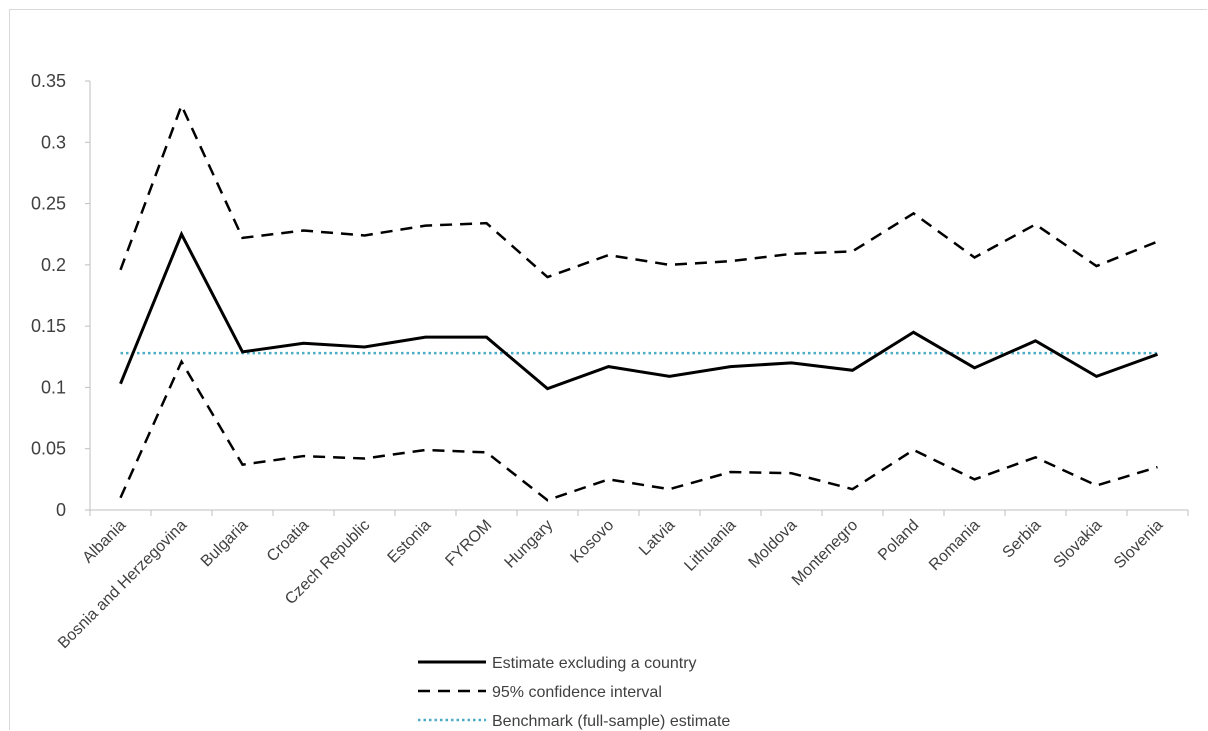 The height and width of the screenshot is (731, 1208). What do you see at coordinates (61, 295) in the screenshot?
I see `y-axis: 0 0.05 0.1 0.15 0.2 0.25 0.3 0.35` at bounding box center [61, 295].